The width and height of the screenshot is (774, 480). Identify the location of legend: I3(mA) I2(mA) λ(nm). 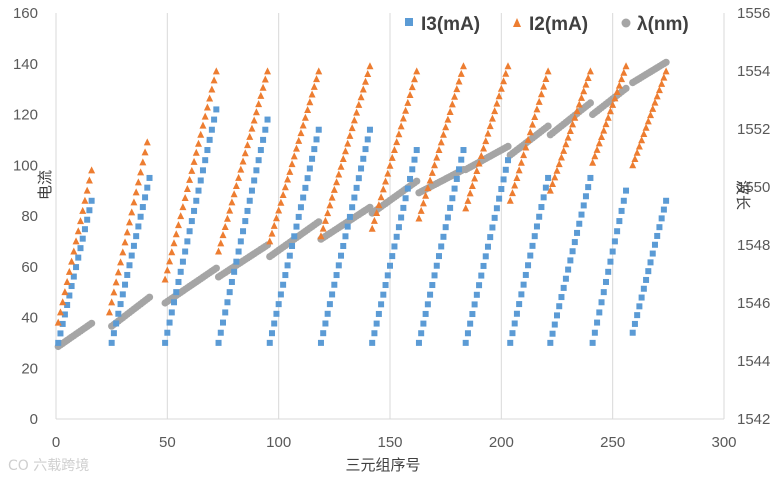
(547, 24).